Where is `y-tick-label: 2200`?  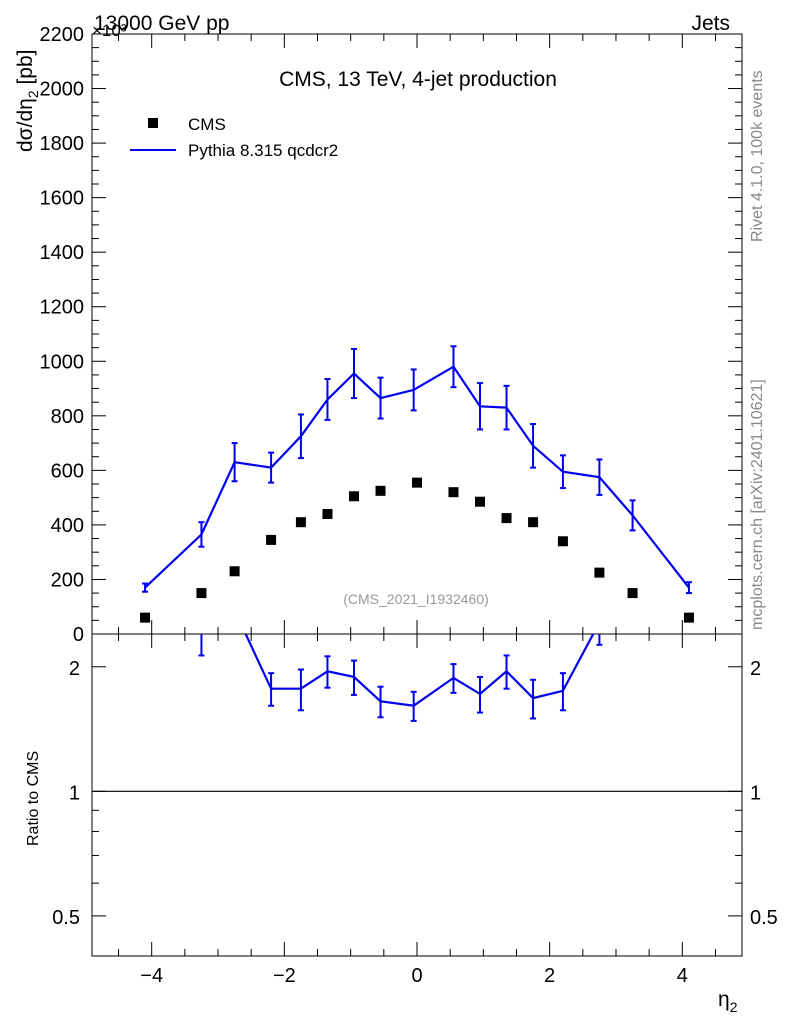
y-tick-label: 2200 is located at coordinates (62, 35).